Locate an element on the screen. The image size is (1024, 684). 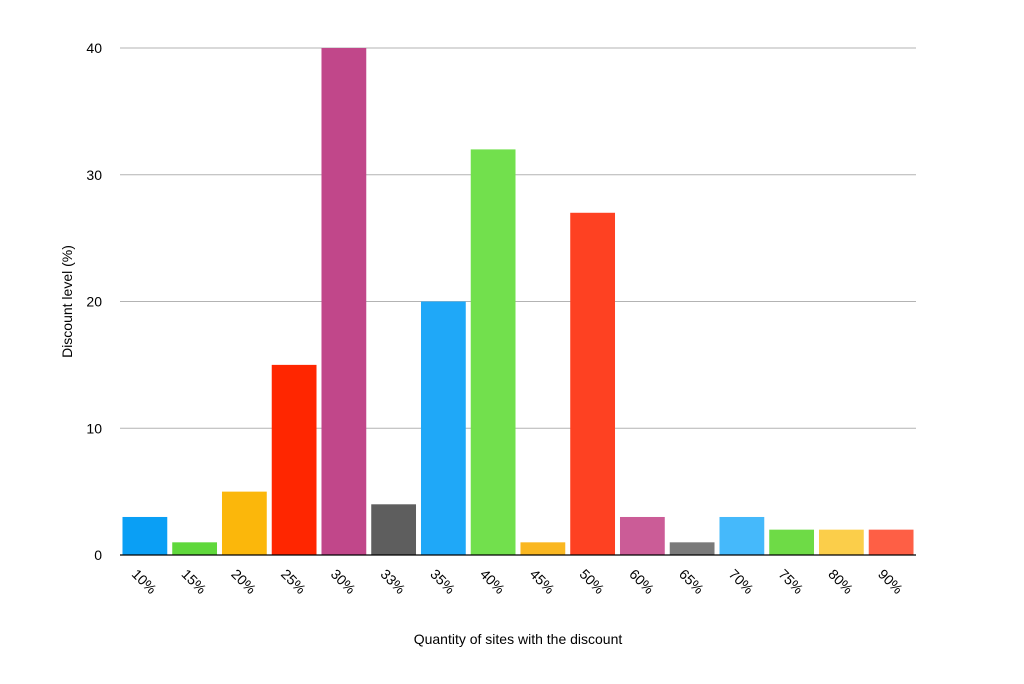
x-tick-label: 65% is located at coordinates (691, 581).